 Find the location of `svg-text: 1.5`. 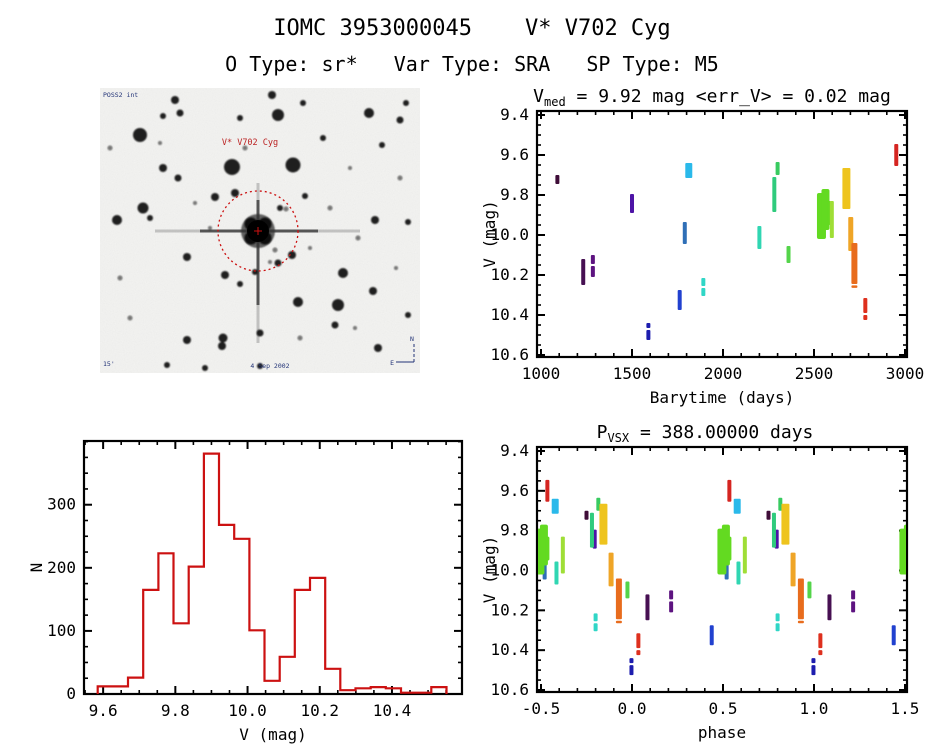

svg-text: 1.5 is located at coordinates (905, 708).